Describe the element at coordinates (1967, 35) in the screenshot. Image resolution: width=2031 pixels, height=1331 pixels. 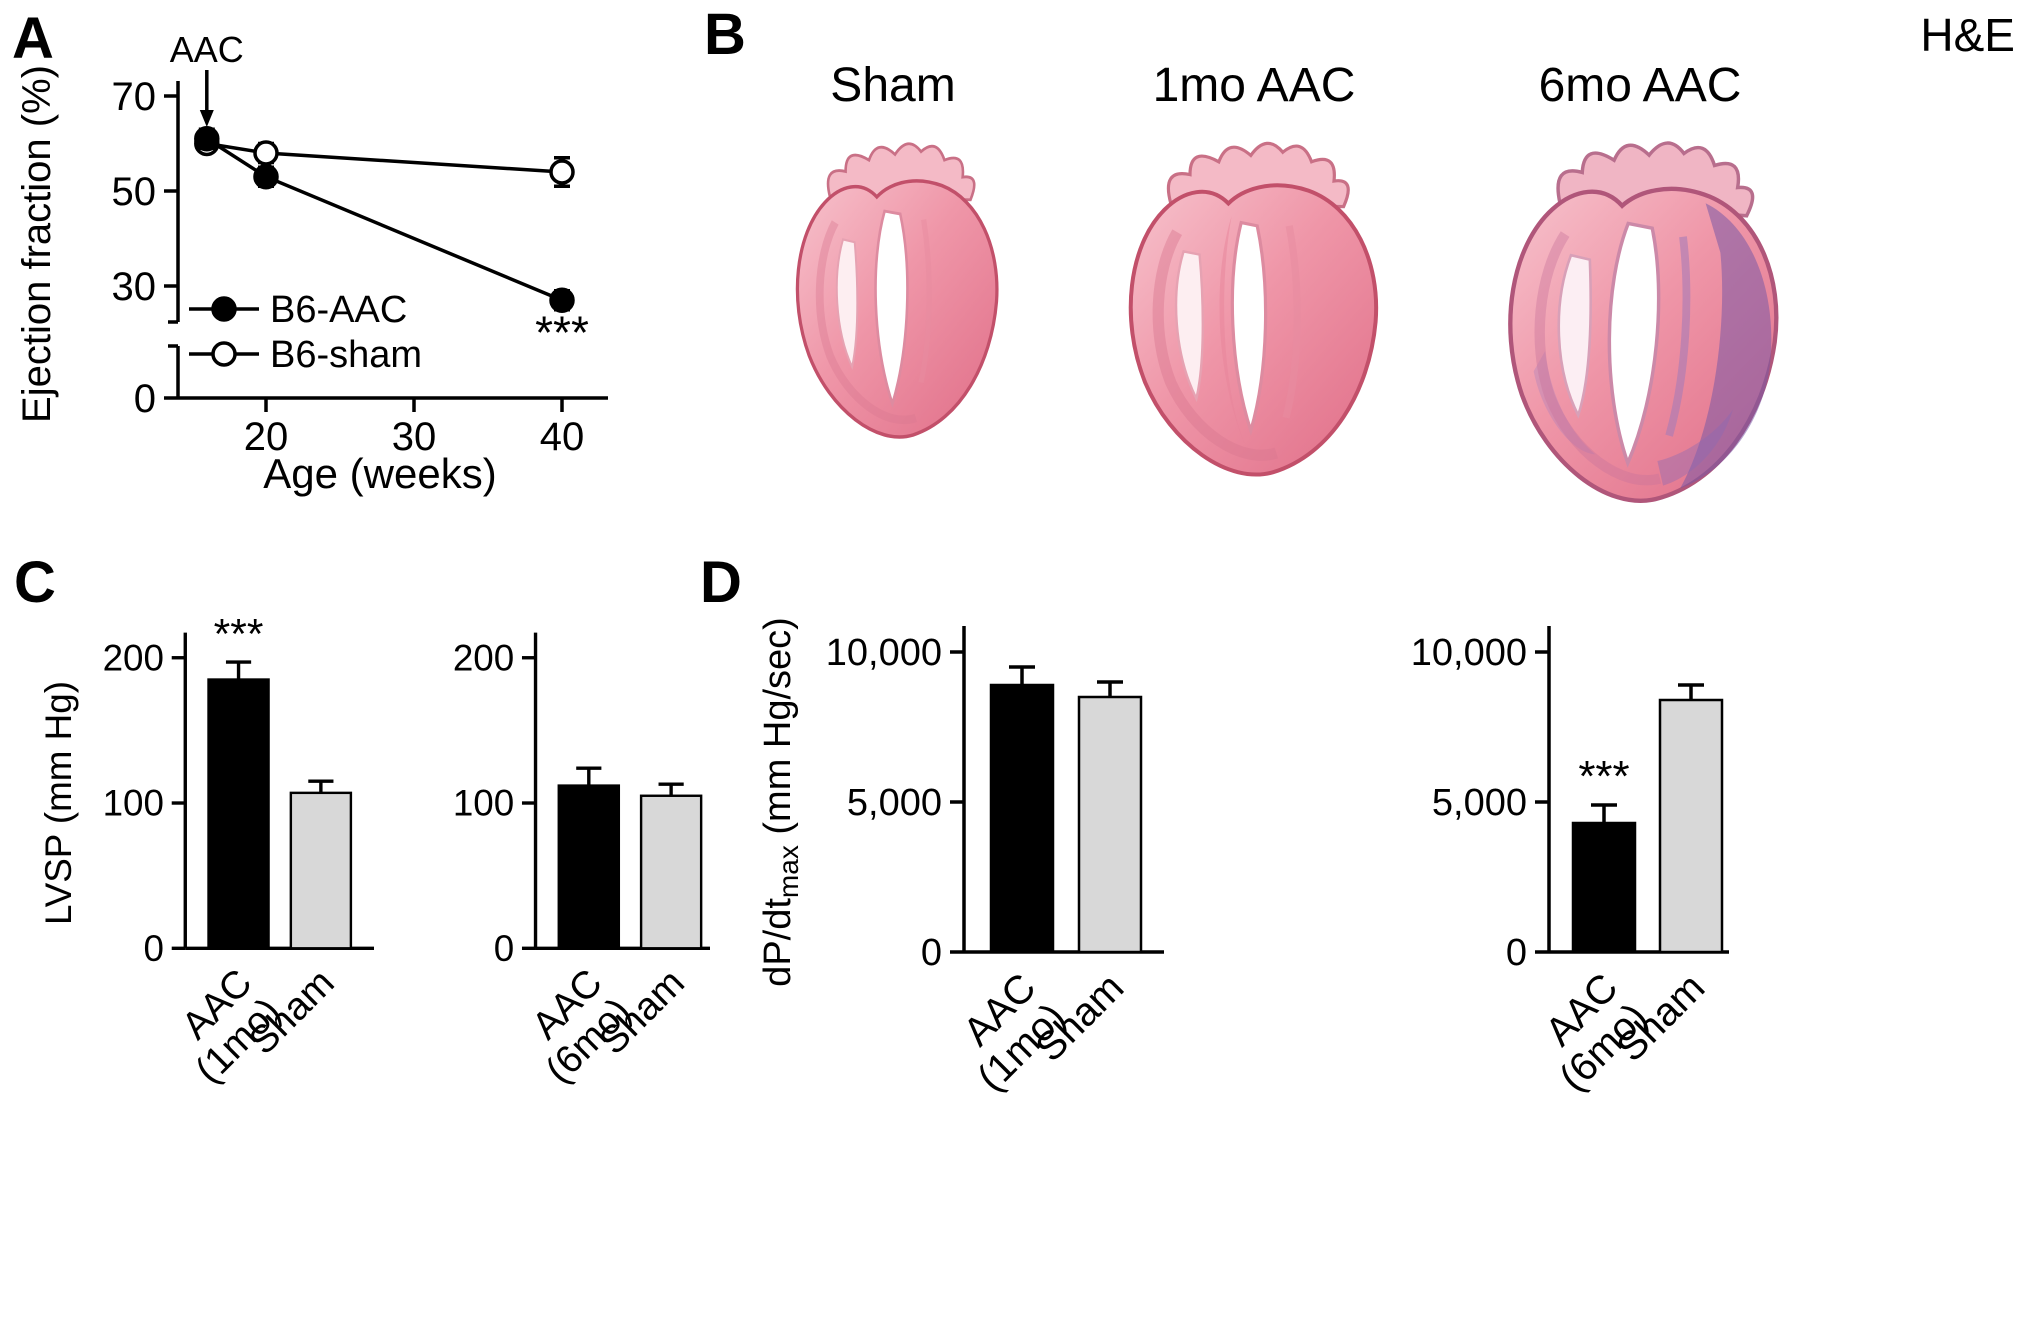
I see `stain-label: H&E` at that location.